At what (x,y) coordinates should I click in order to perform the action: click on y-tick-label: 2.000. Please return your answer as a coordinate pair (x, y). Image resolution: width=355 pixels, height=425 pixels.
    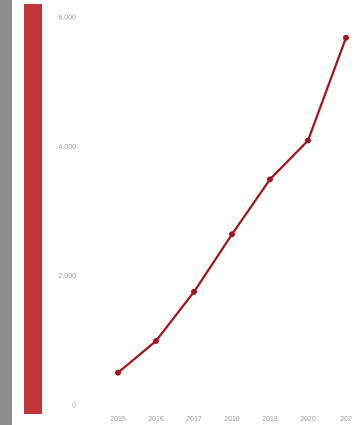
    Looking at the image, I should click on (67, 276).